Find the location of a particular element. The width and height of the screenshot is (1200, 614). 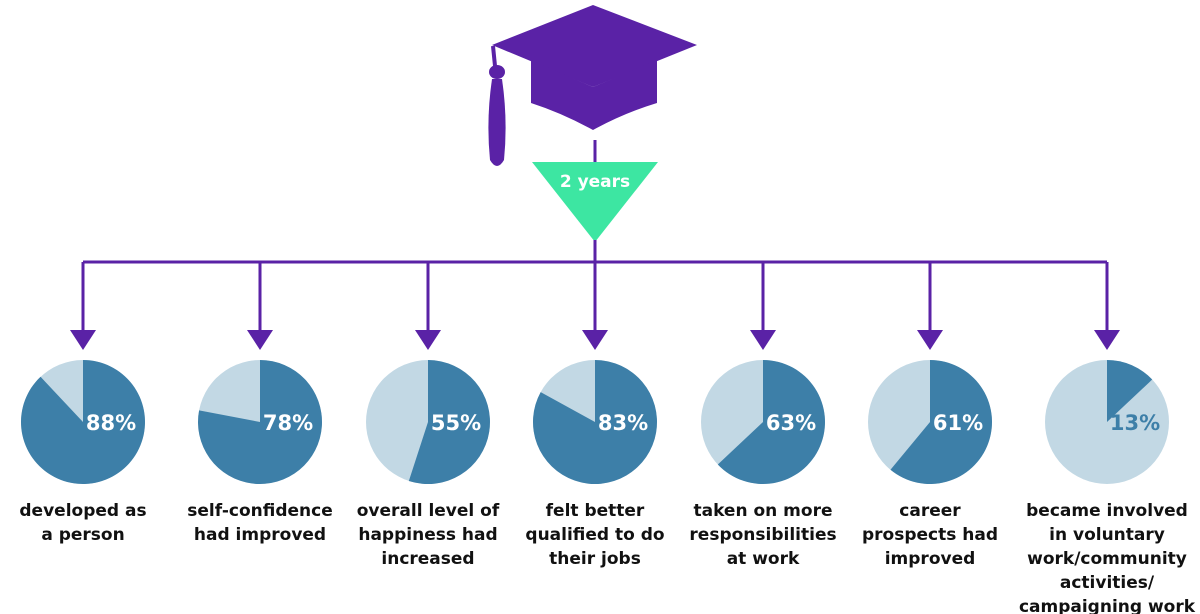

category-label-line: increased is located at coordinates (427, 559).